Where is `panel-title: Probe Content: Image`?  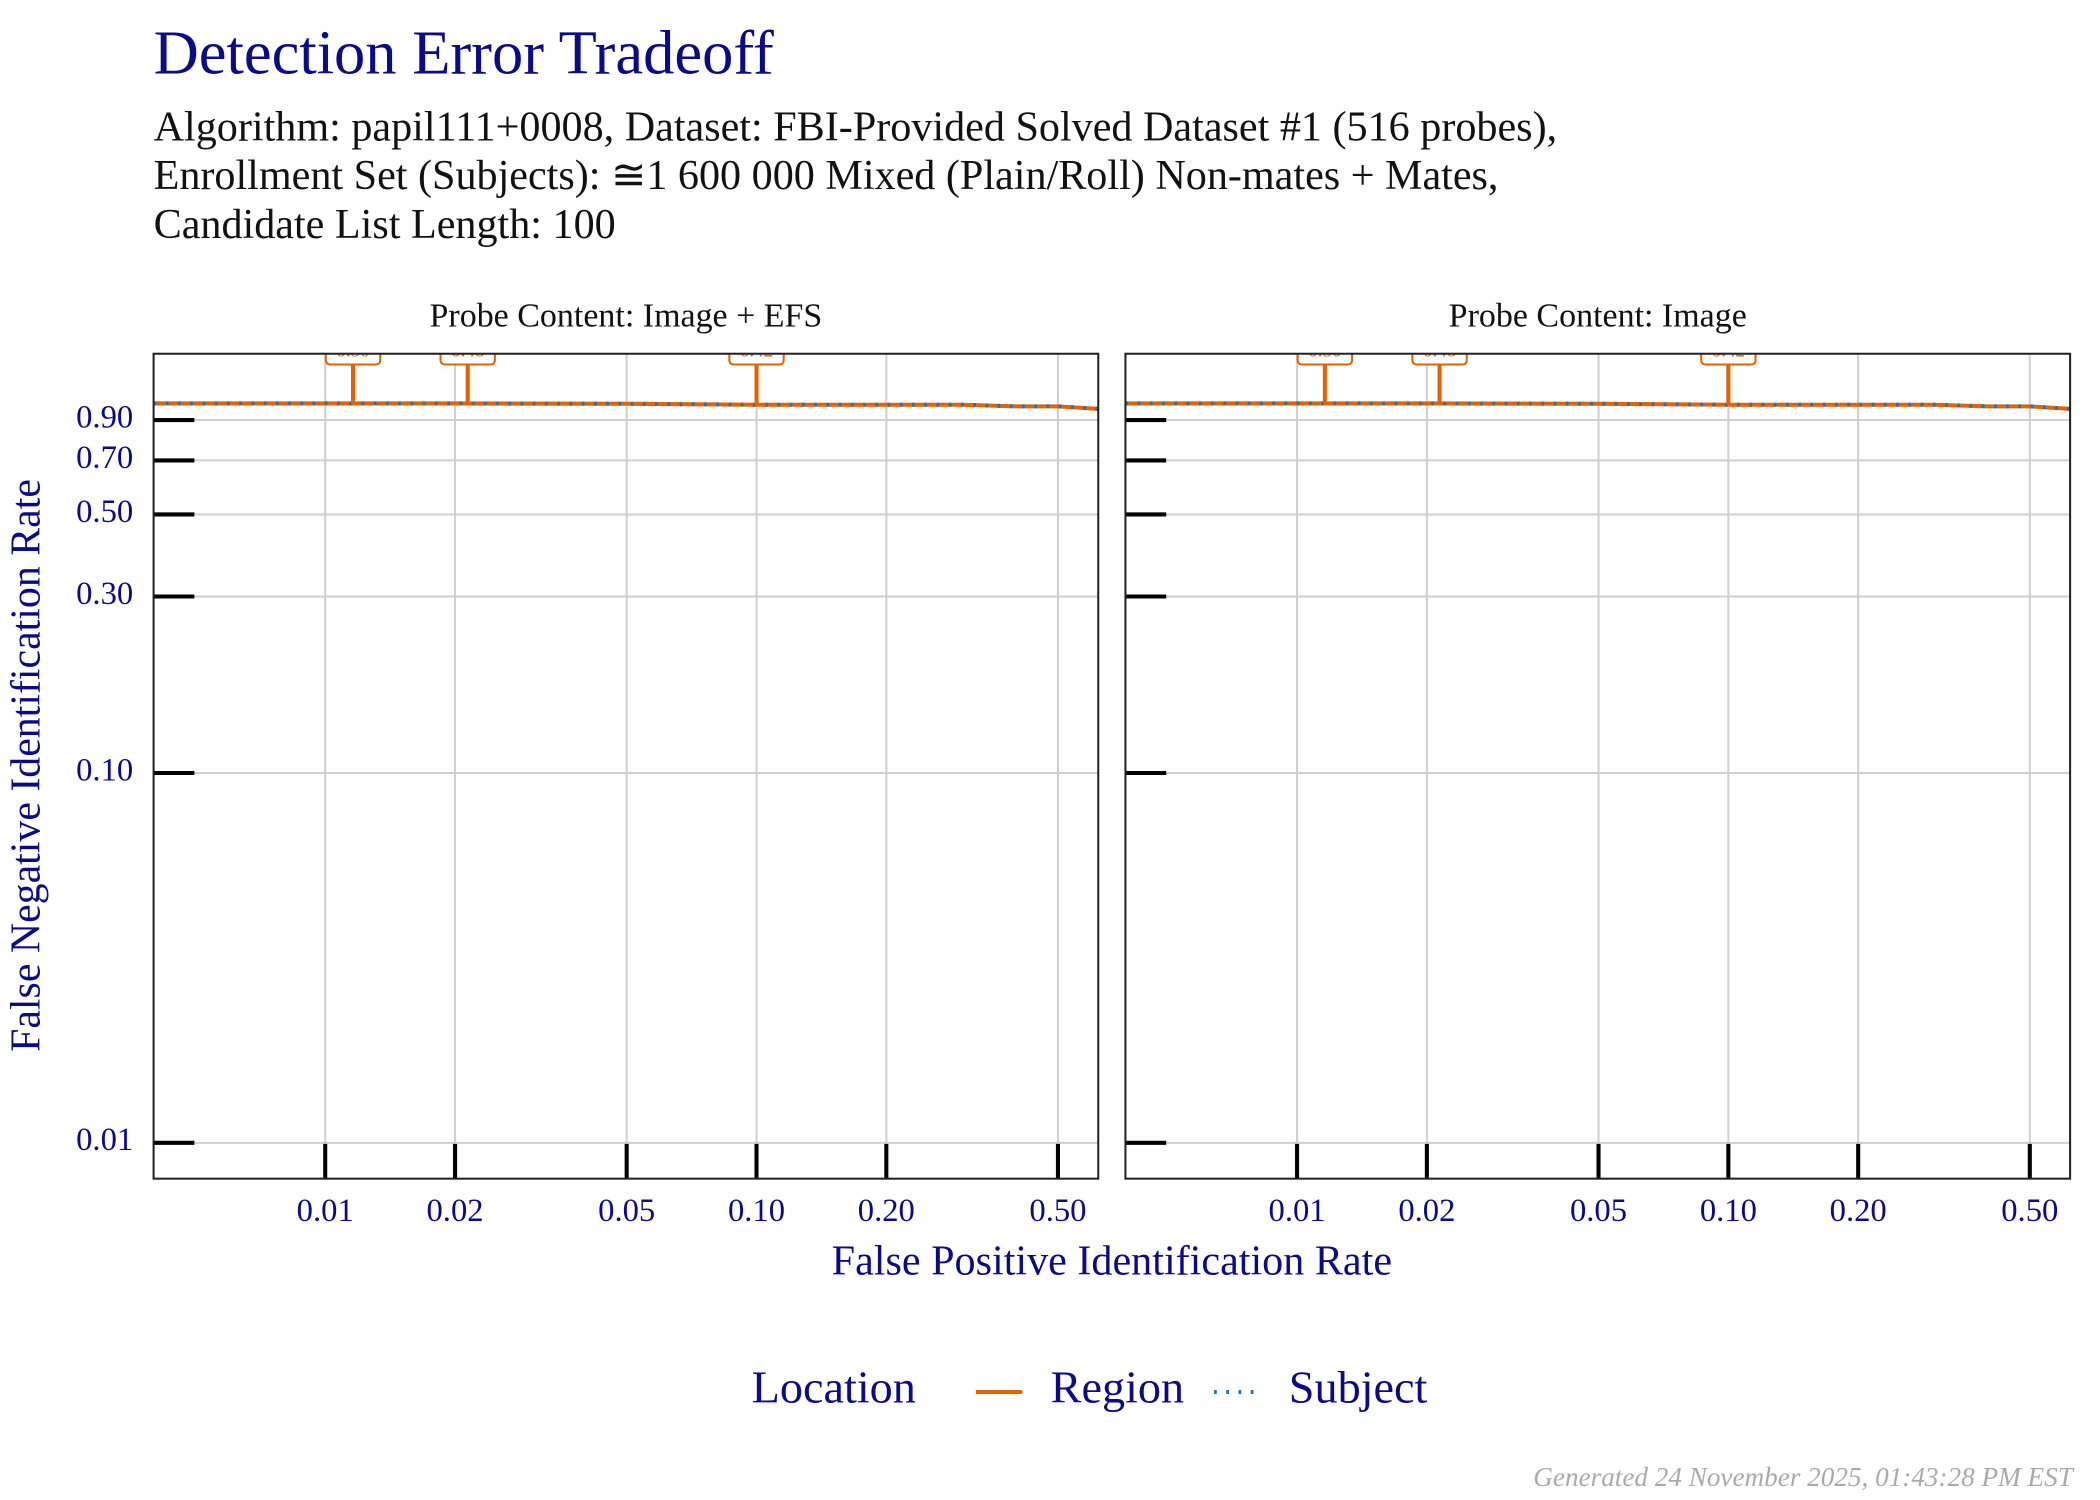
panel-title: Probe Content: Image is located at coordinates (1598, 315).